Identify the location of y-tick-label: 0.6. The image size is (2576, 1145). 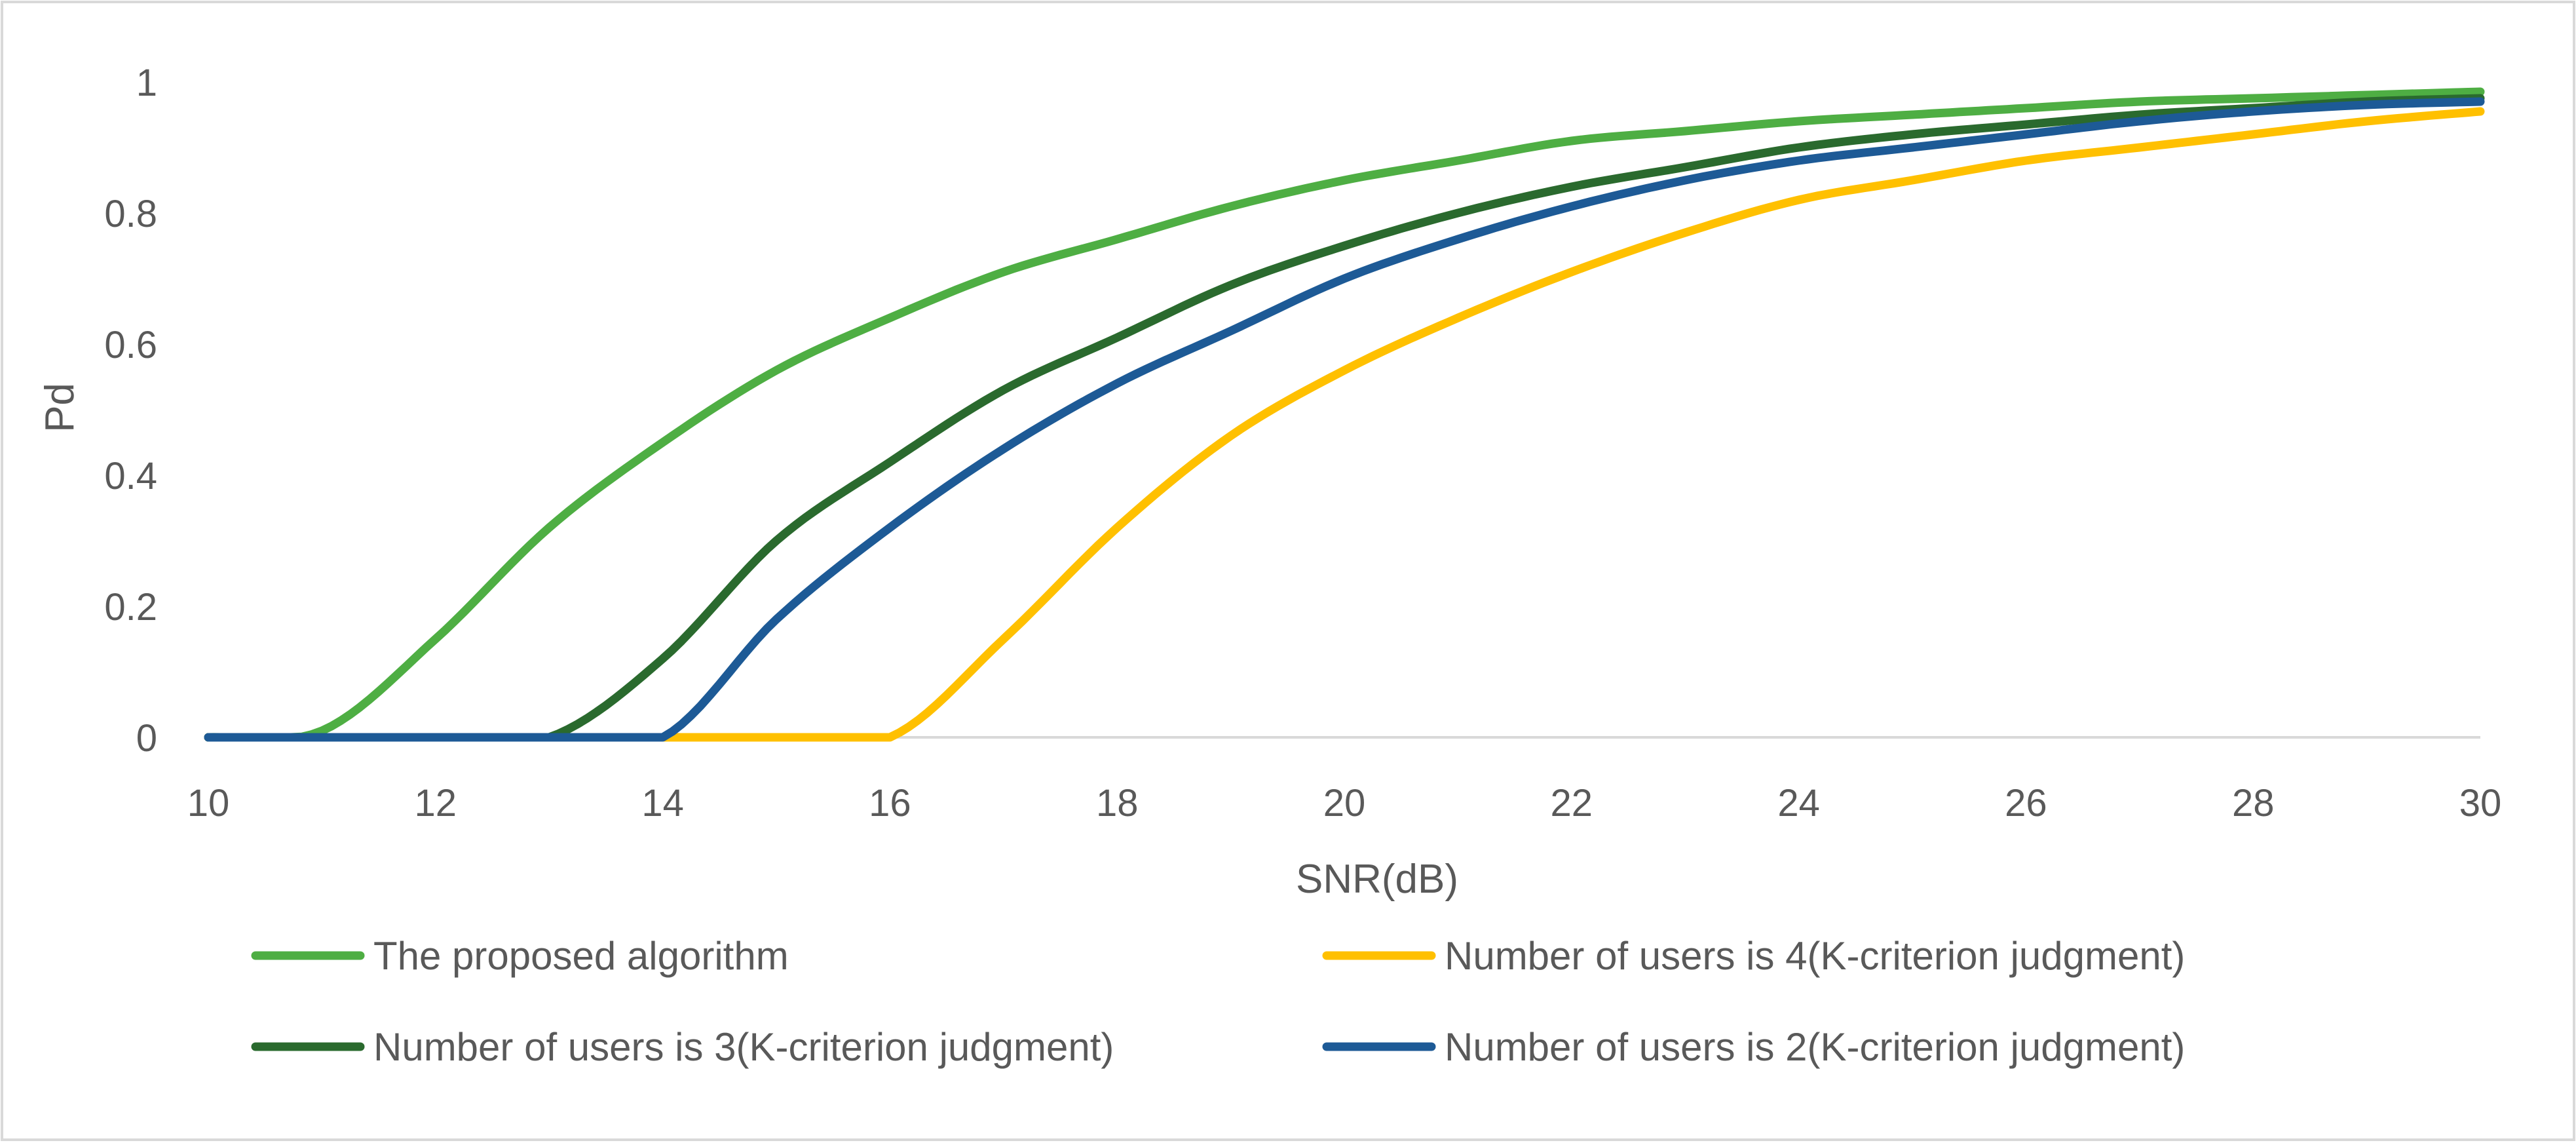
(130, 345).